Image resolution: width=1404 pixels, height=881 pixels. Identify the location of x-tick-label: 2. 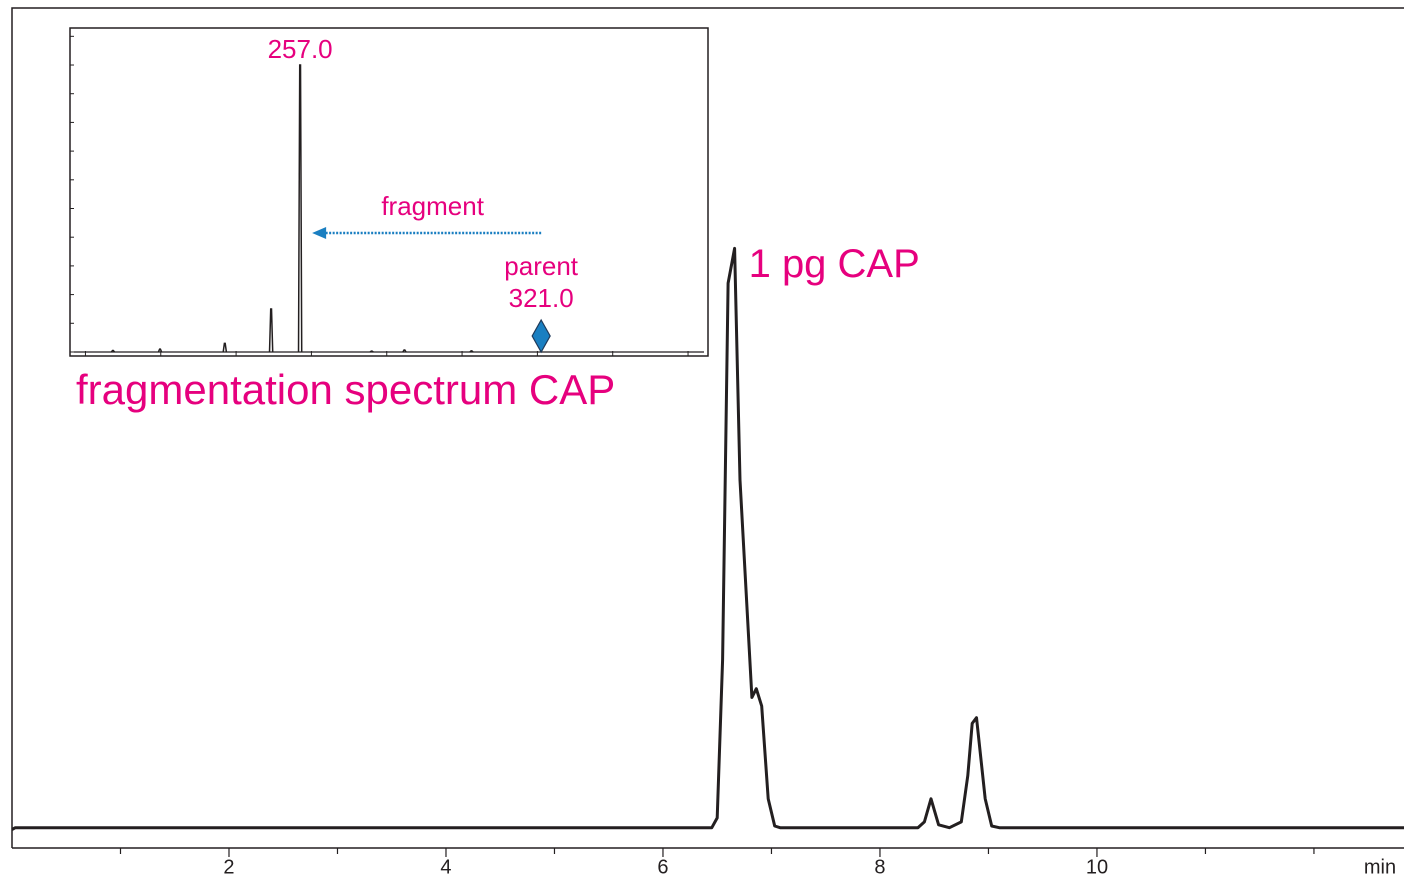
(228, 867).